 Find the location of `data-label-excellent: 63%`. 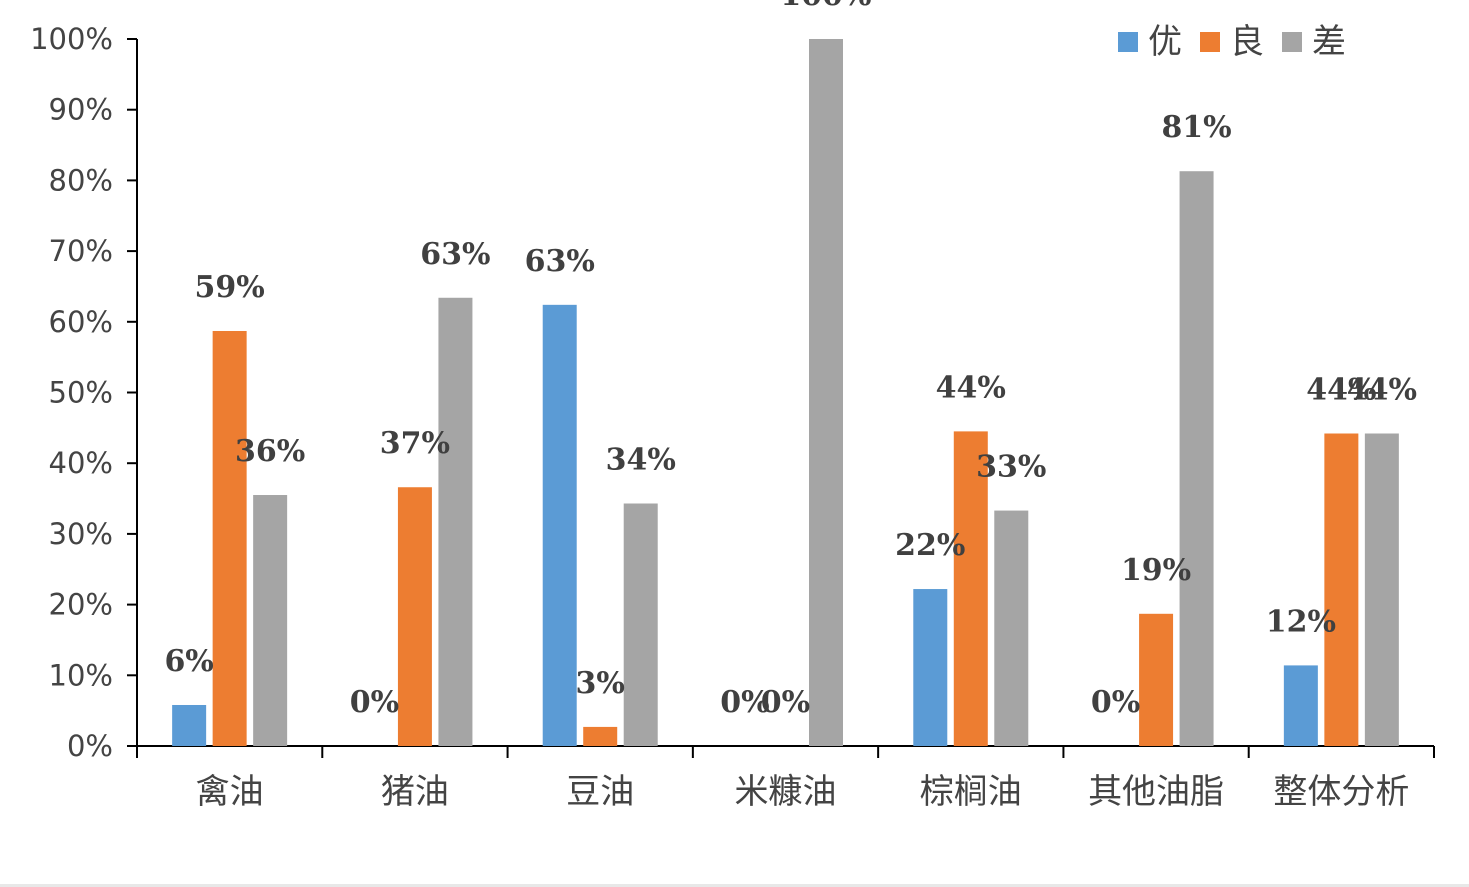

data-label-excellent: 63% is located at coordinates (560, 261).